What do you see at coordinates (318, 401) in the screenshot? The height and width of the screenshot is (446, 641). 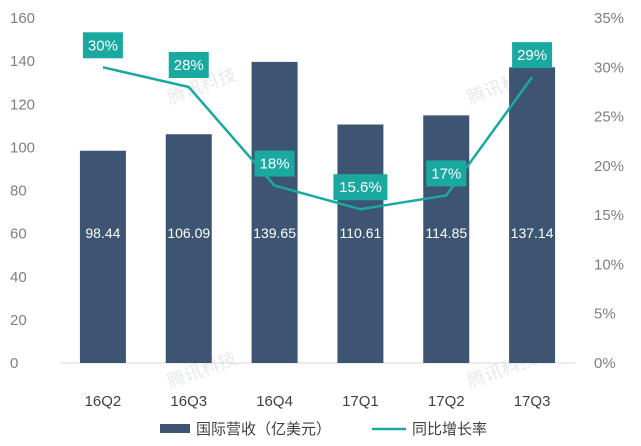 I see `x-axis-categories: 16Q2 16Q3 16Q4 17Q1 17Q2 17Q3` at bounding box center [318, 401].